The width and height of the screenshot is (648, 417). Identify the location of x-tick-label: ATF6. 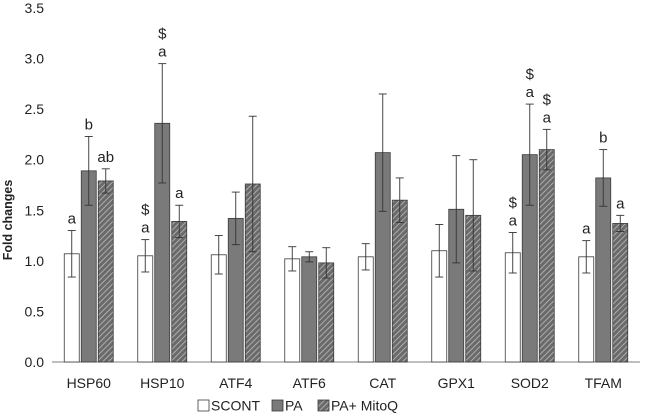
(309, 383).